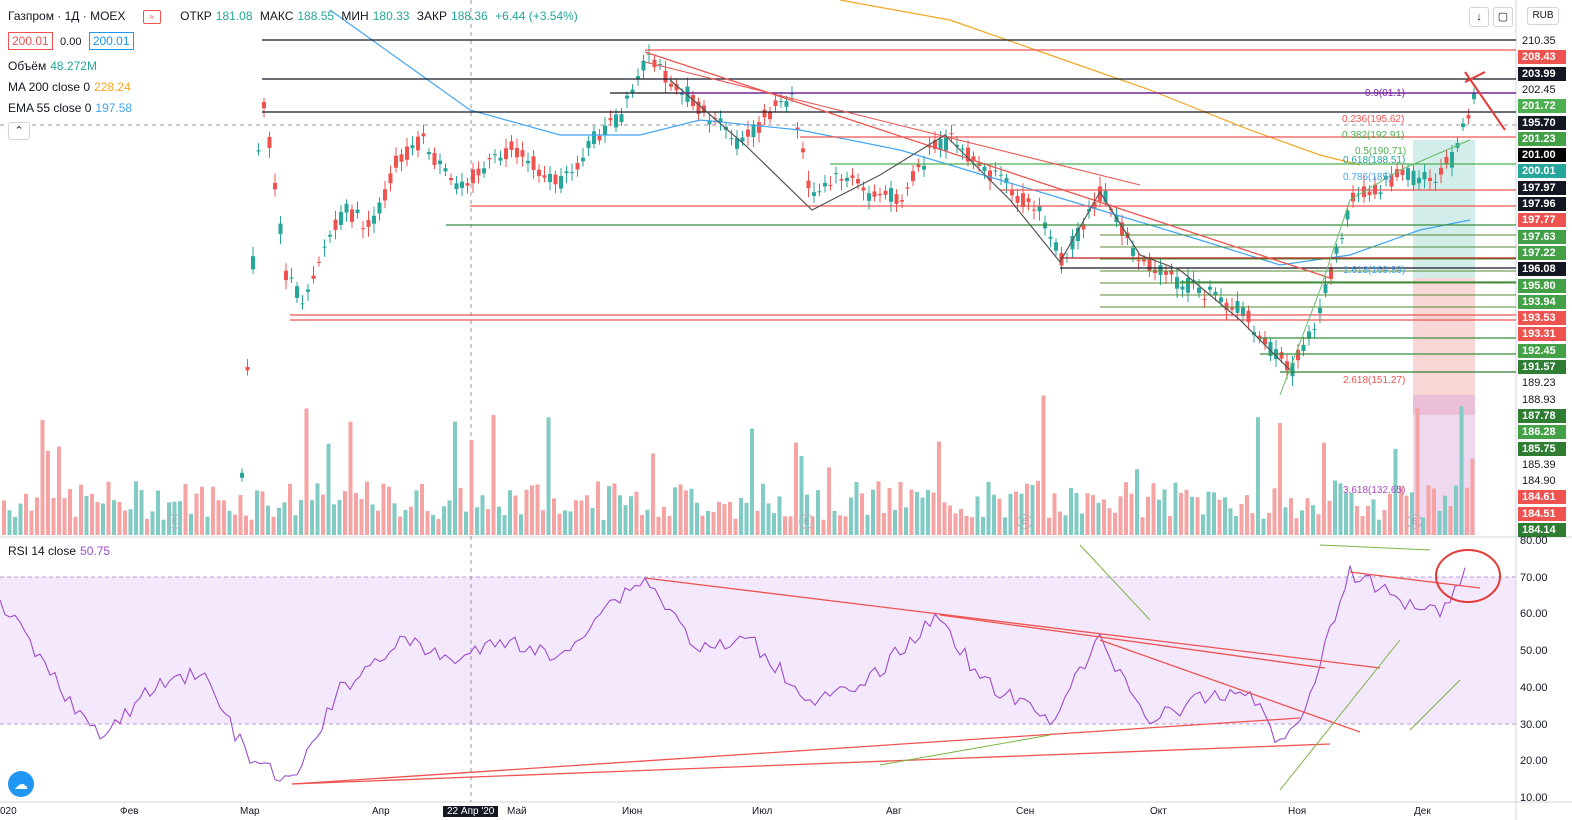 The height and width of the screenshot is (820, 1572). Describe the element at coordinates (95, 551) in the screenshot. I see `rsi-value: 50.75` at that location.